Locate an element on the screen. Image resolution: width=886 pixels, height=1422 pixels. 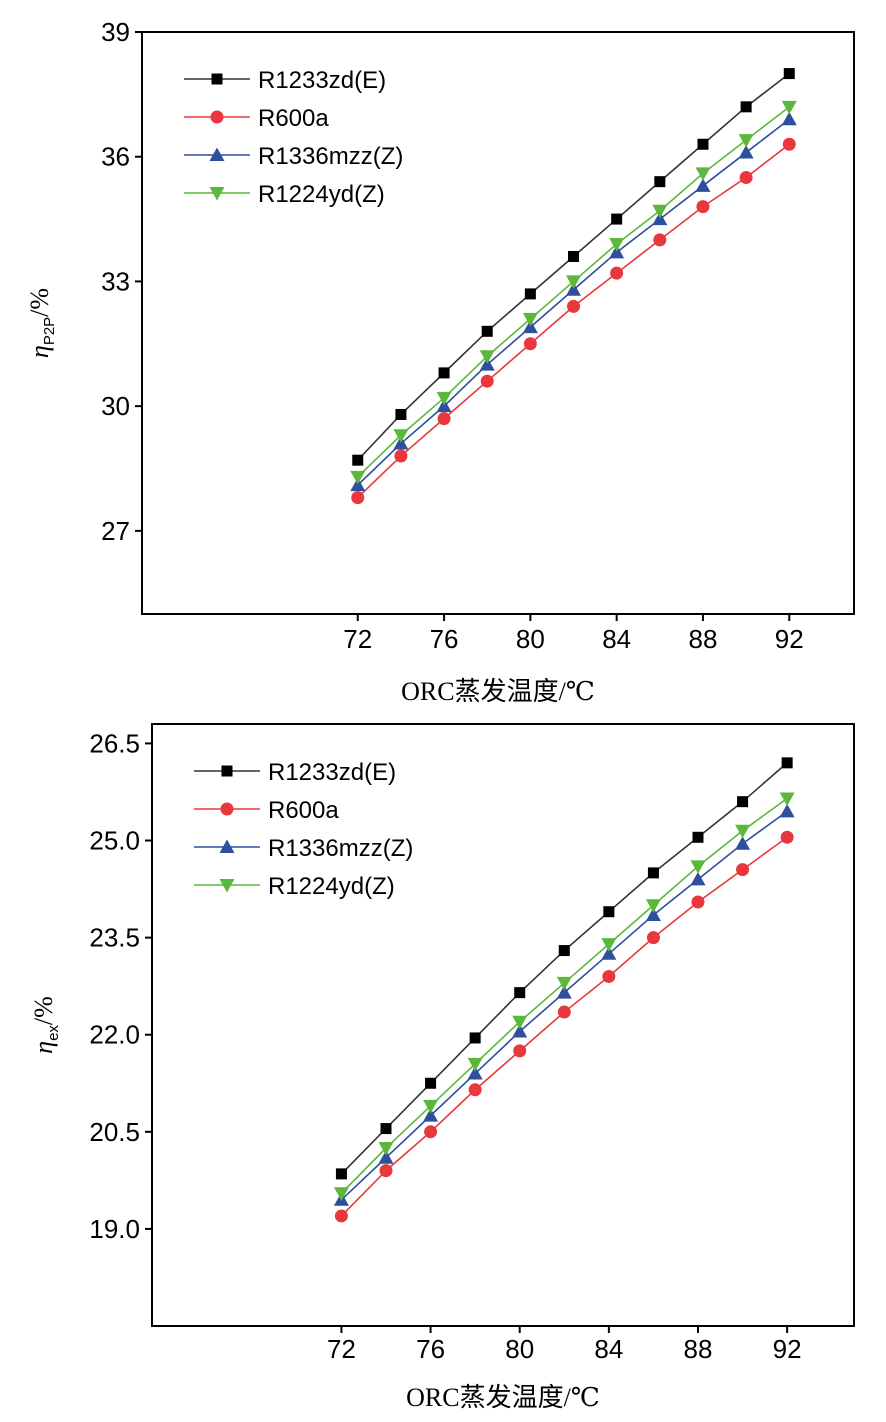
x-tick-label: 80 is located at coordinates (519, 1349).